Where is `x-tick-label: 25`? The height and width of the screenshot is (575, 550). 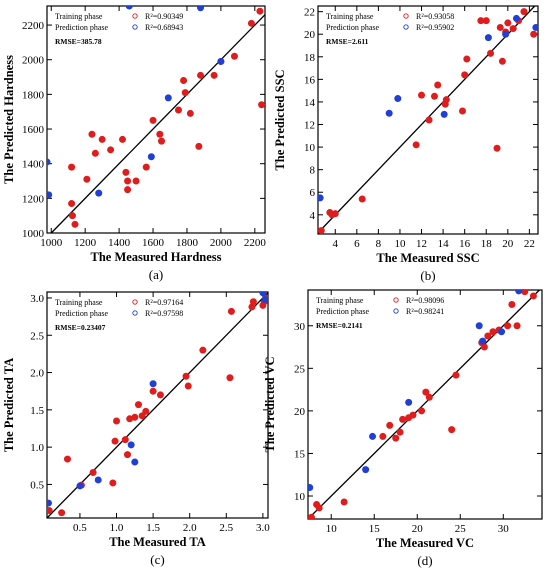 x-tick-label: 25 is located at coordinates (461, 529).